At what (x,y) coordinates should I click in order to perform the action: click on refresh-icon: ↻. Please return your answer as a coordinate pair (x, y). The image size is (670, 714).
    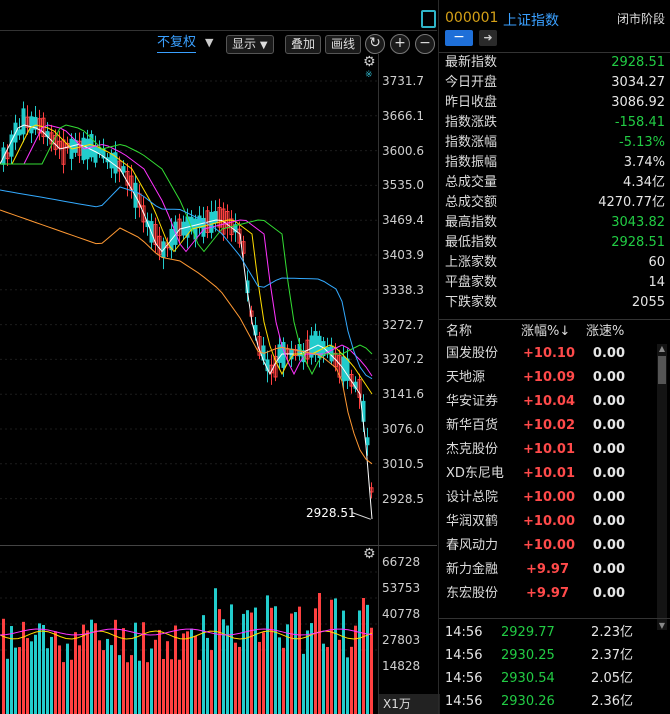
    Looking at the image, I should click on (375, 44).